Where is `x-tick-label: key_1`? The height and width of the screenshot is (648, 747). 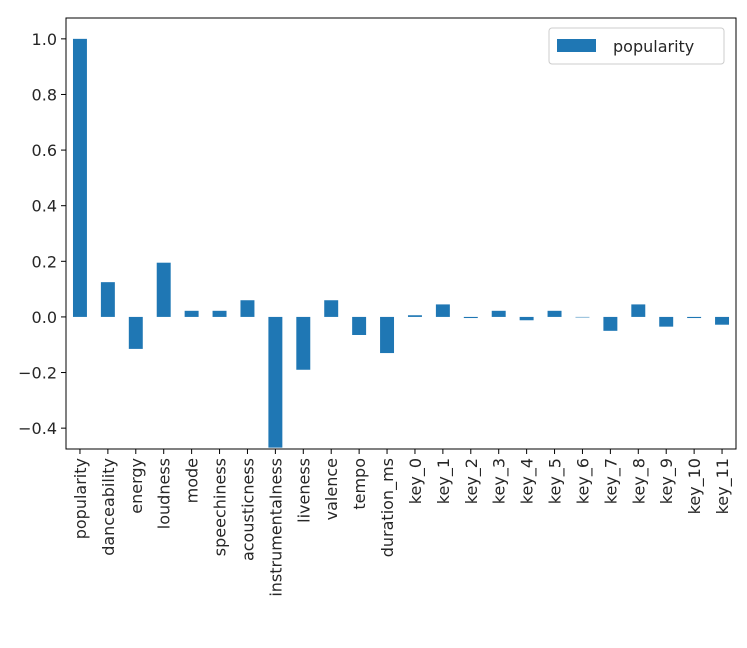 x-tick-label: key_1 is located at coordinates (444, 481).